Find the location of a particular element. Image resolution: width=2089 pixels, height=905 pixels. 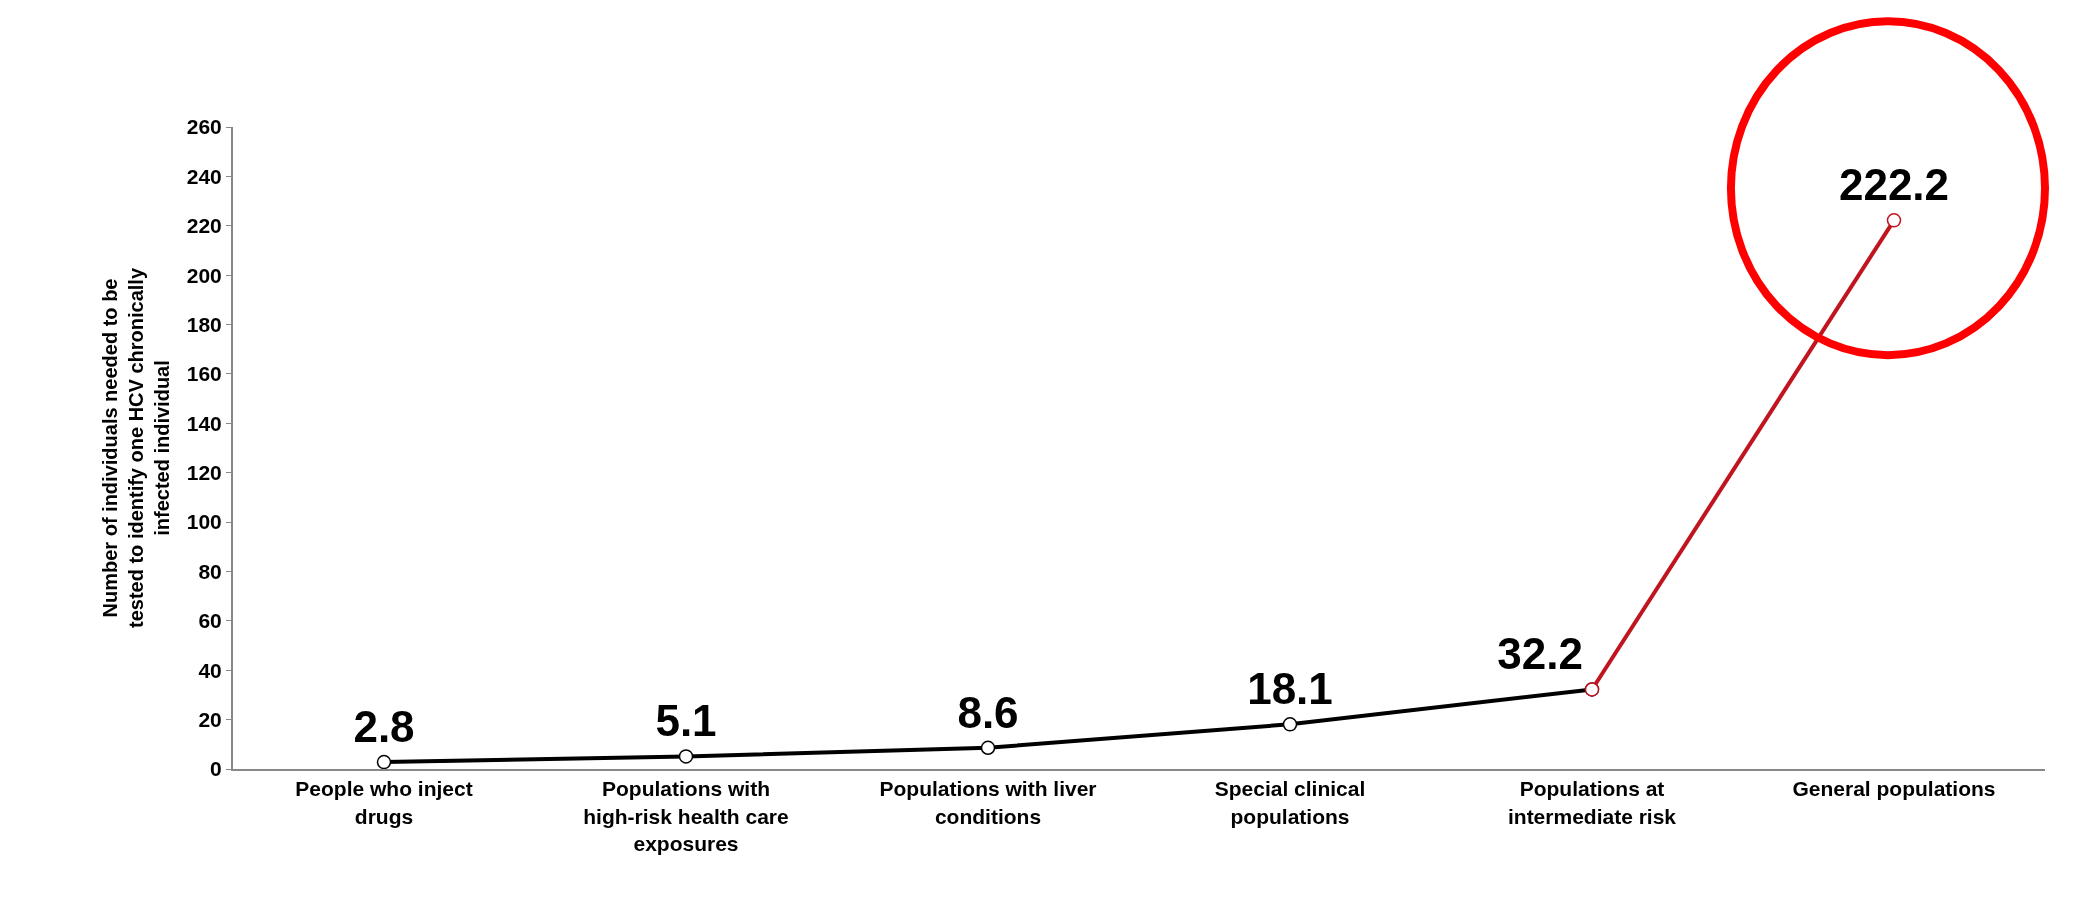

y-tick-label: 100 is located at coordinates (204, 522).